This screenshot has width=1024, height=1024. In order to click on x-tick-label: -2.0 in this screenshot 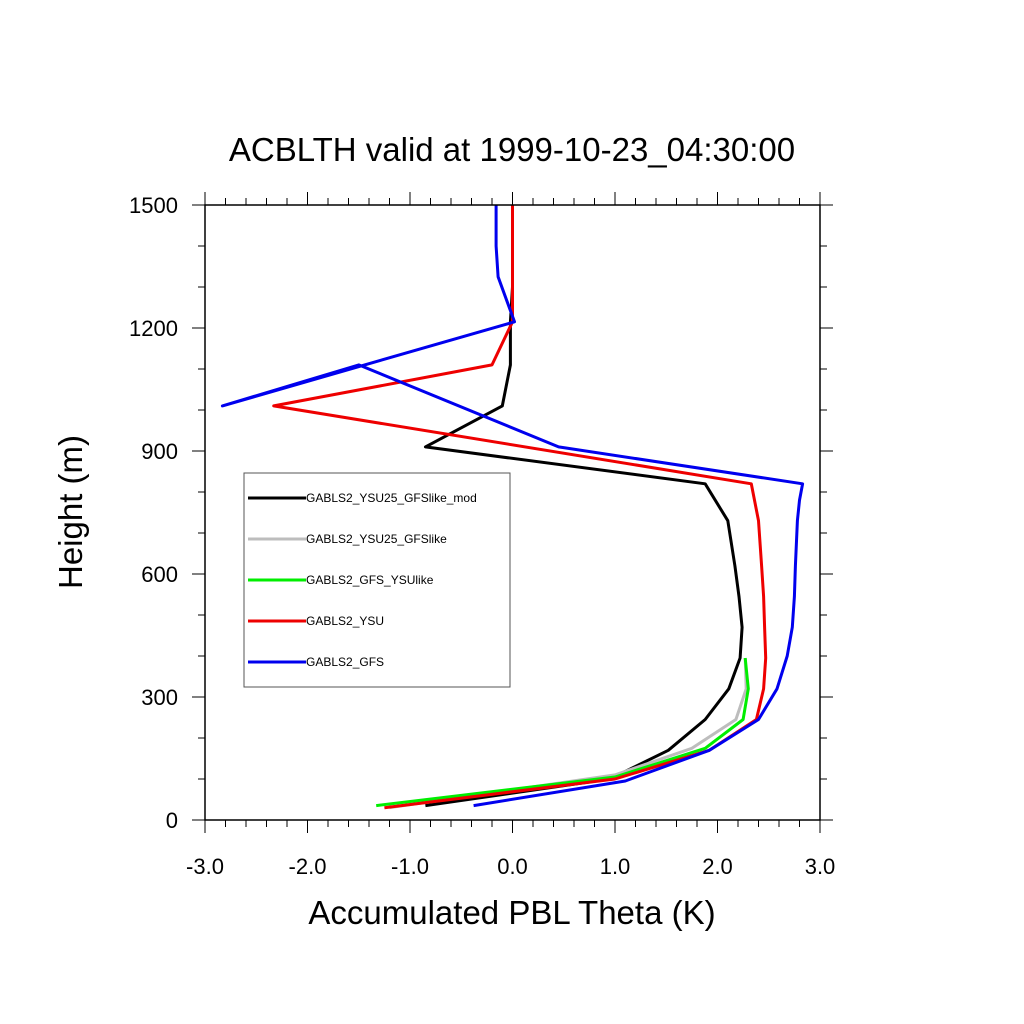, I will do `click(308, 866)`.